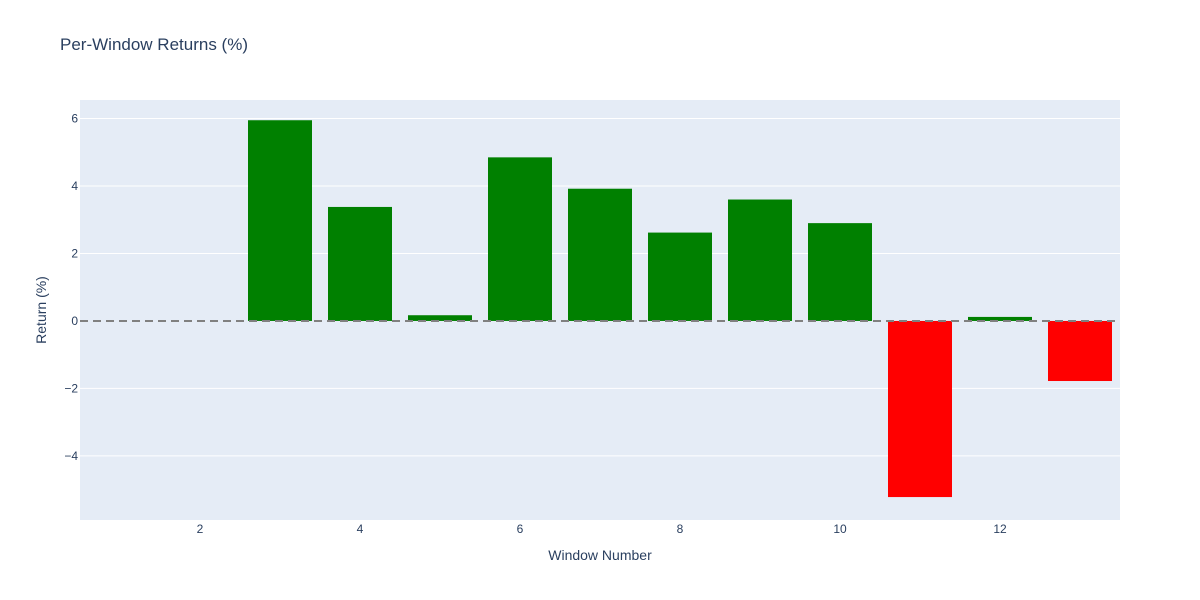 Image resolution: width=1200 pixels, height=600 pixels. What do you see at coordinates (602, 529) in the screenshot?
I see `x-axis-ticks: 2 4 6 8 10 12` at bounding box center [602, 529].